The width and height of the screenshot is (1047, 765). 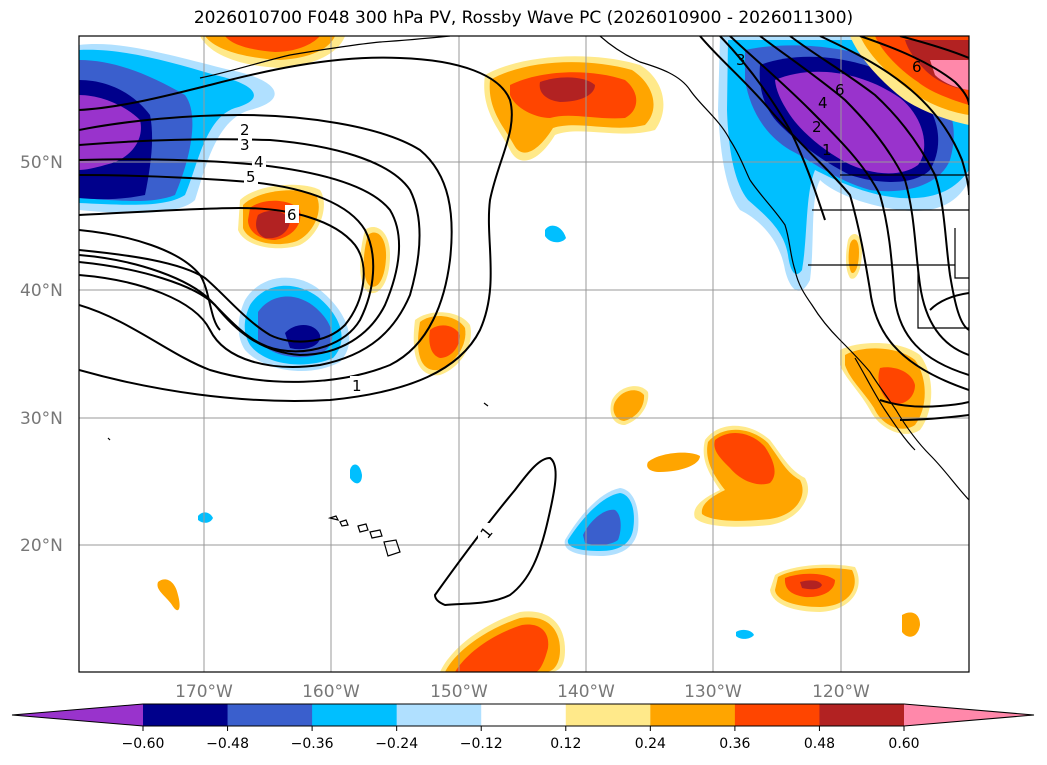 I want to click on colorbar-tick-label: −0.24, so click(x=396, y=744).